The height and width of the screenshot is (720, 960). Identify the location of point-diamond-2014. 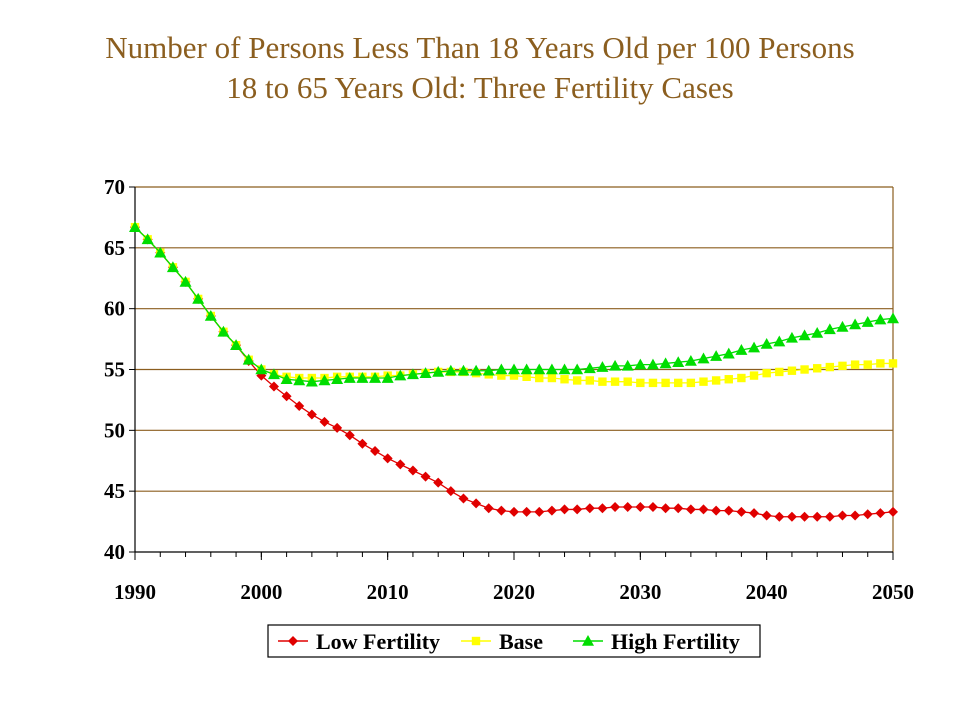
(438, 482).